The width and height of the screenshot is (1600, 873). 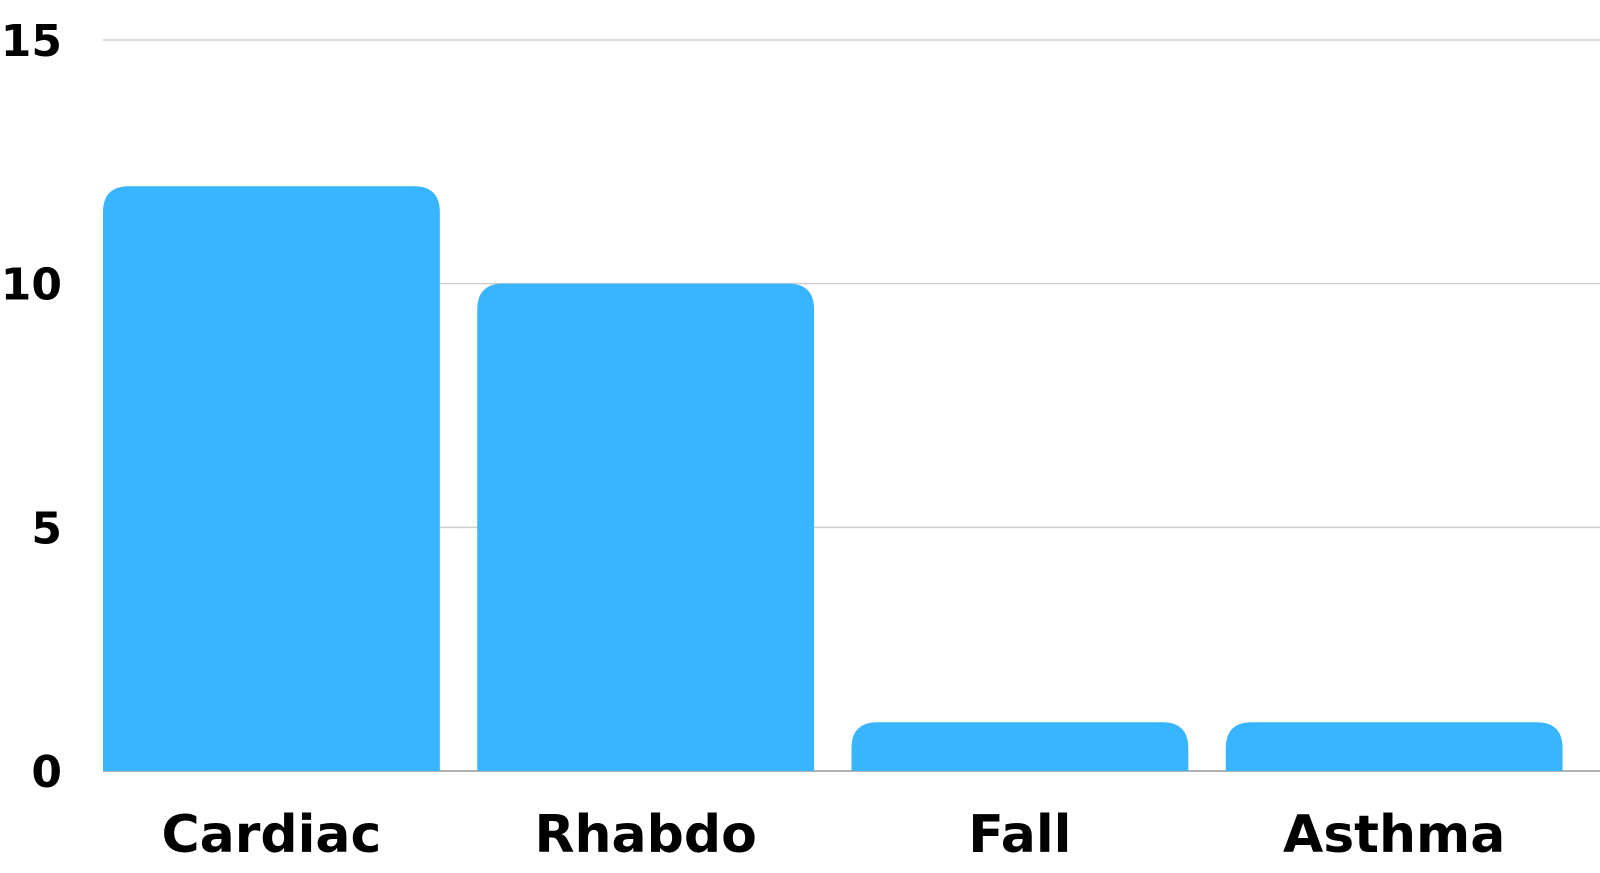 What do you see at coordinates (46, 528) in the screenshot?
I see `y-tick-label: 5` at bounding box center [46, 528].